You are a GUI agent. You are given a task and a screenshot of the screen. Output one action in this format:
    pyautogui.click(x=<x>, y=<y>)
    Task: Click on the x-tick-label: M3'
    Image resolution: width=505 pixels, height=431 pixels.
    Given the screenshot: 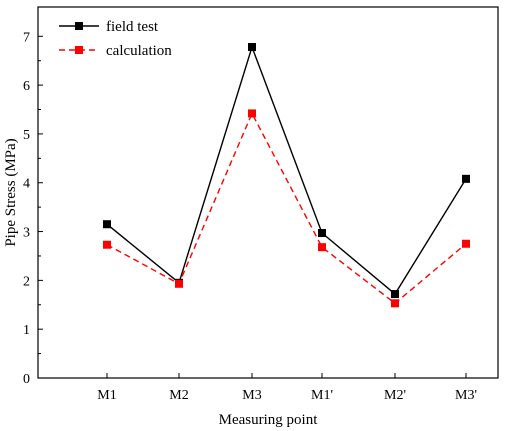 What is the action you would take?
    pyautogui.click(x=466, y=395)
    